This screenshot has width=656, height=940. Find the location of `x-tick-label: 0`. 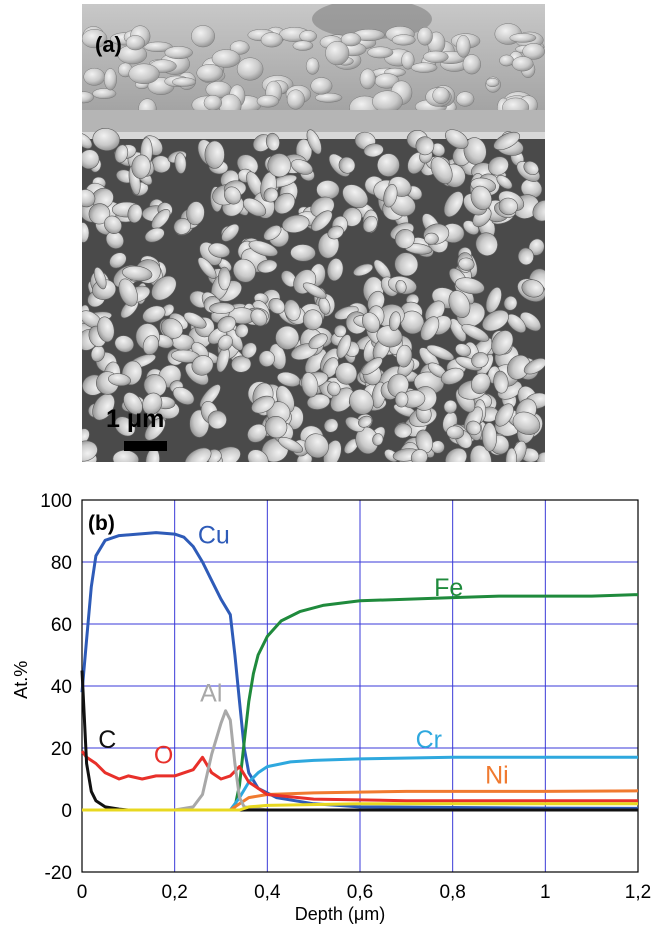

x-tick-label: 0 is located at coordinates (82, 892).